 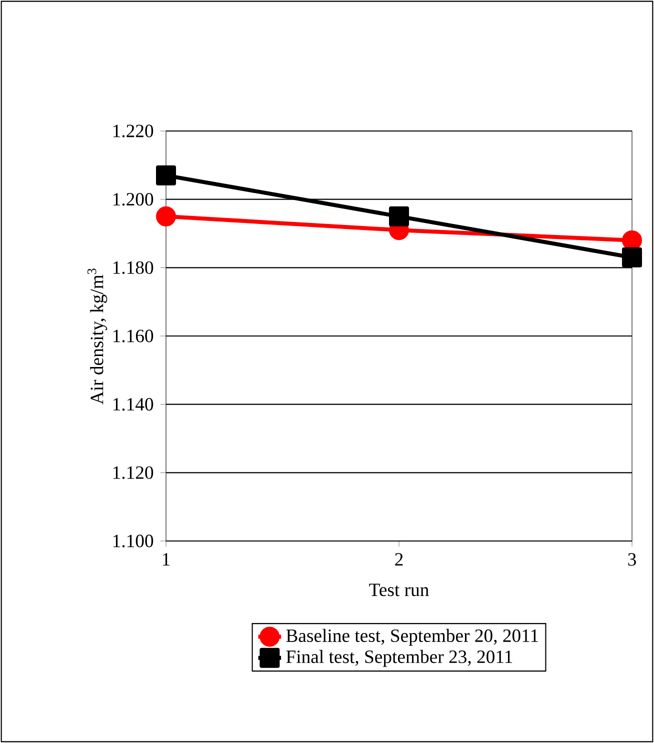 What do you see at coordinates (399, 658) in the screenshot?
I see `legend-label: Final test, September 23, 2011` at bounding box center [399, 658].